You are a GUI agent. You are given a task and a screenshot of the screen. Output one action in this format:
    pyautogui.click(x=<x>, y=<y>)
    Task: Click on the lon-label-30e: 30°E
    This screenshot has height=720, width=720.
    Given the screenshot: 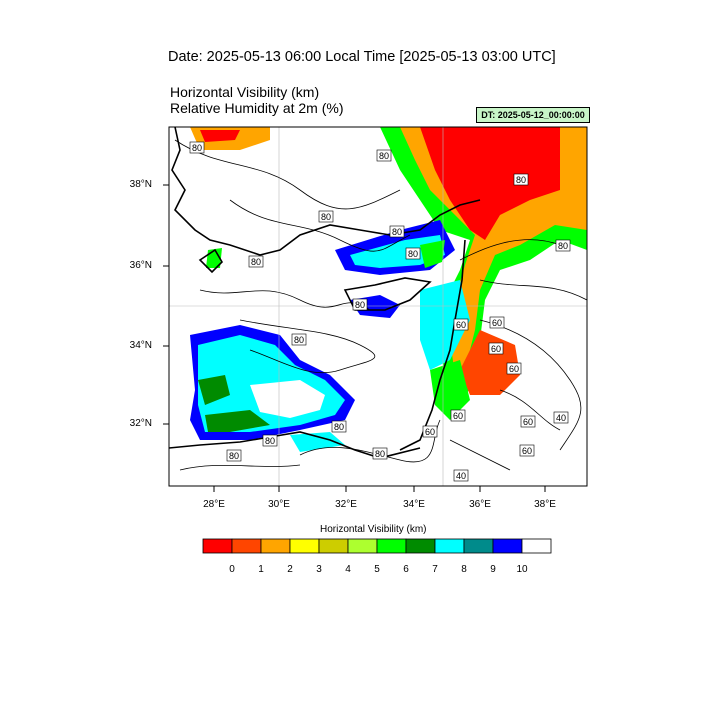 What is the action you would take?
    pyautogui.click(x=279, y=504)
    